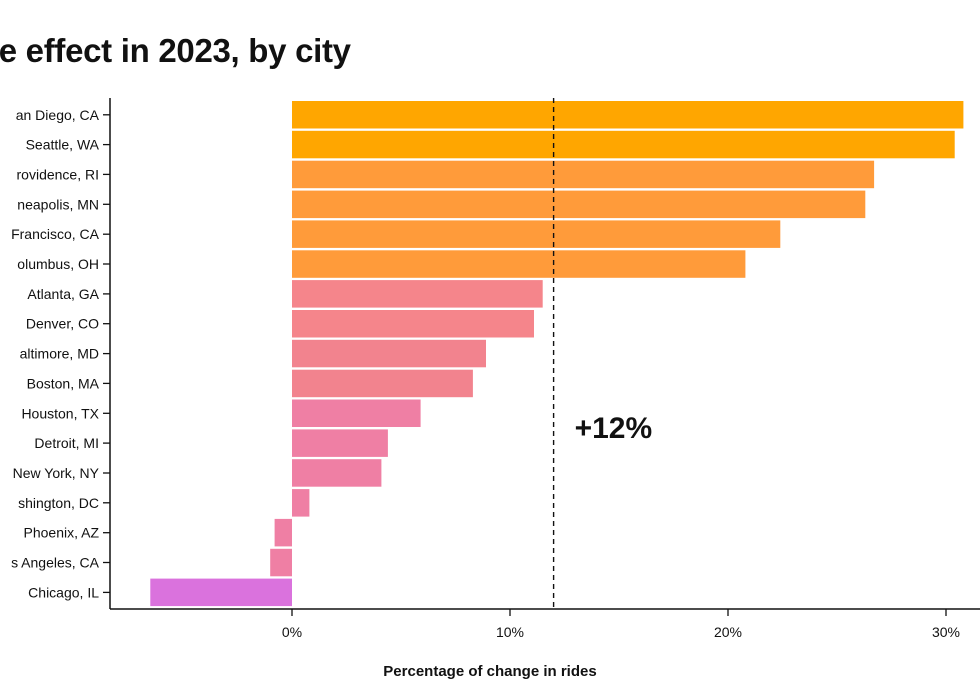 This screenshot has height=699, width=980. What do you see at coordinates (59, 354) in the screenshot?
I see `y-tick-label: altimore, MD` at bounding box center [59, 354].